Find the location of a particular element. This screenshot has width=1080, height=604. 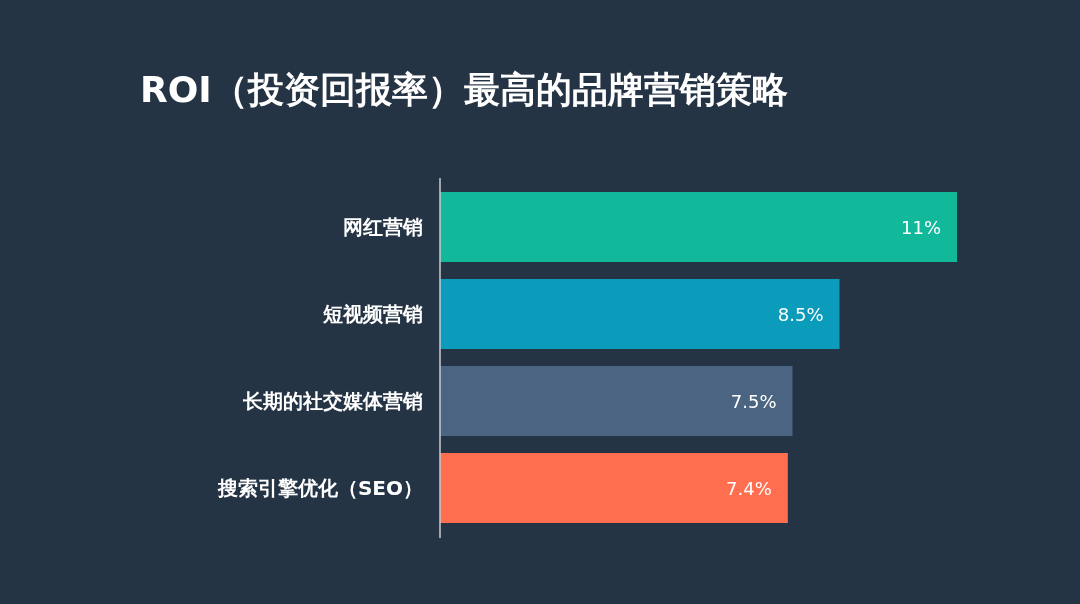

data-label: 7.4% is located at coordinates (749, 488).